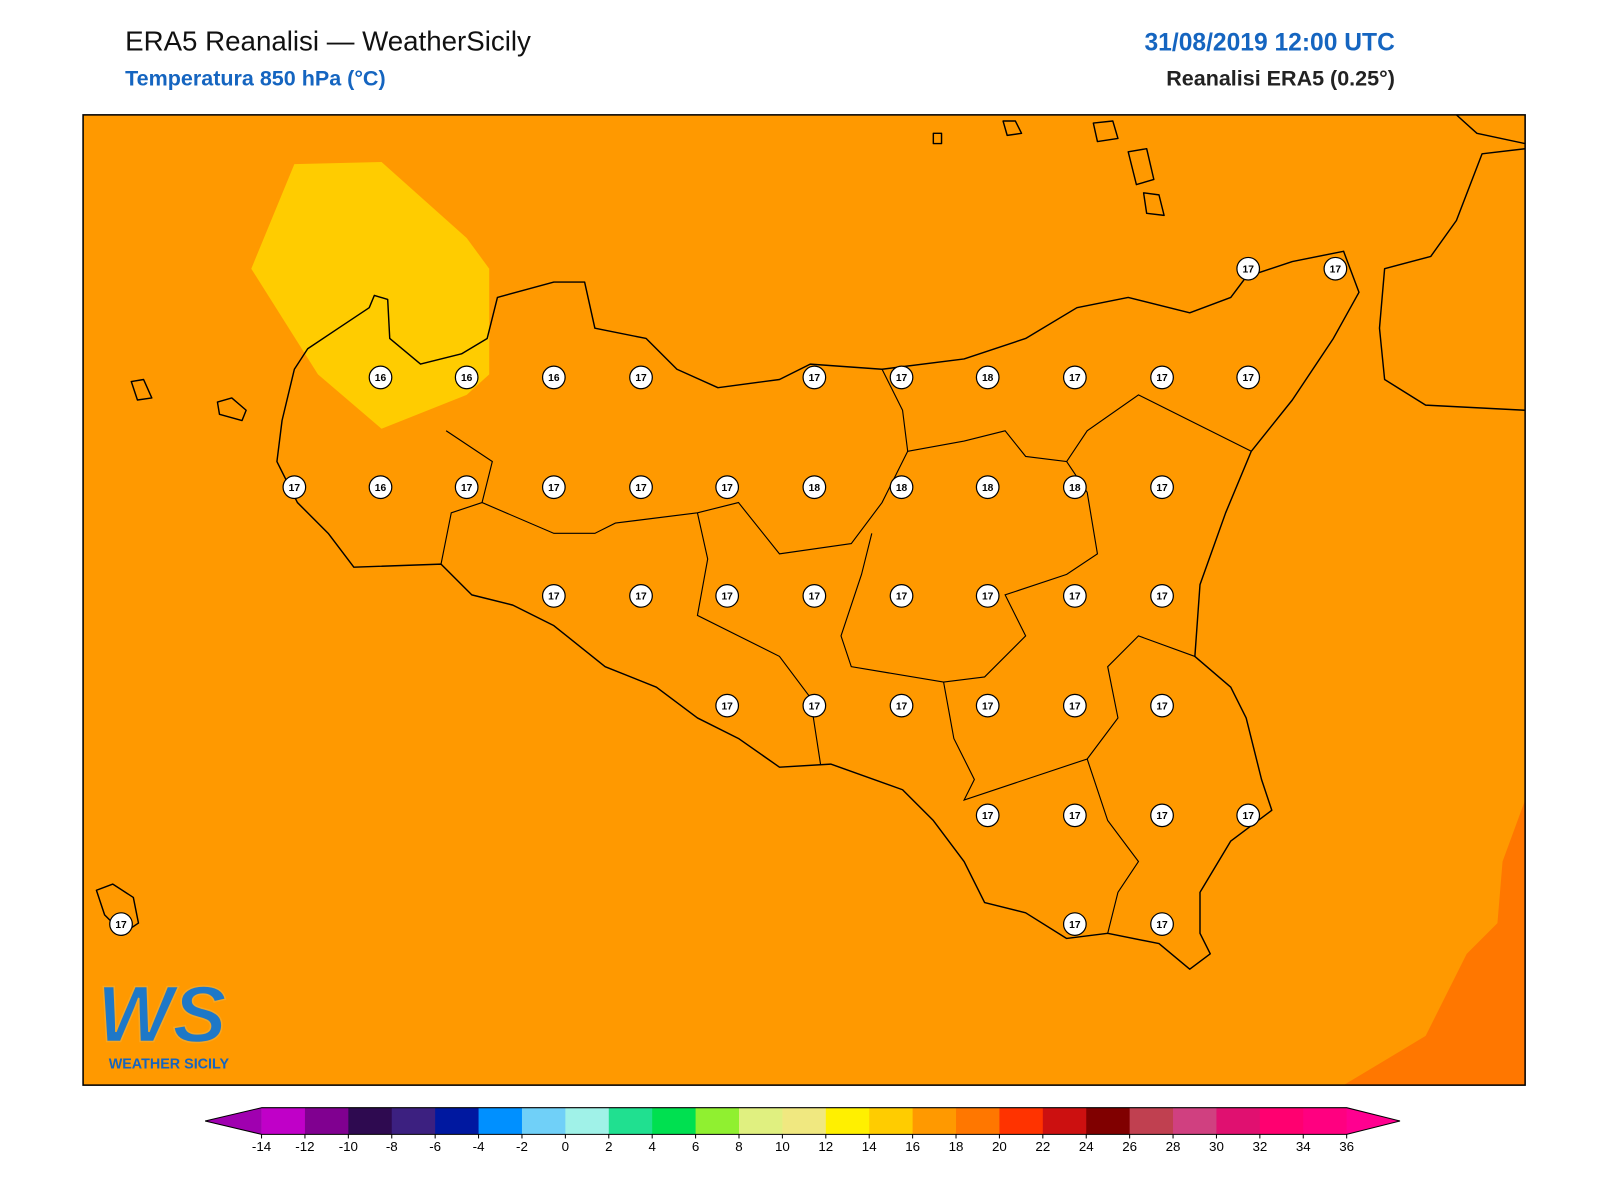 This screenshot has height=1200, width=1600. What do you see at coordinates (1346, 1146) in the screenshot?
I see `colorbar-tick-label: 36` at bounding box center [1346, 1146].